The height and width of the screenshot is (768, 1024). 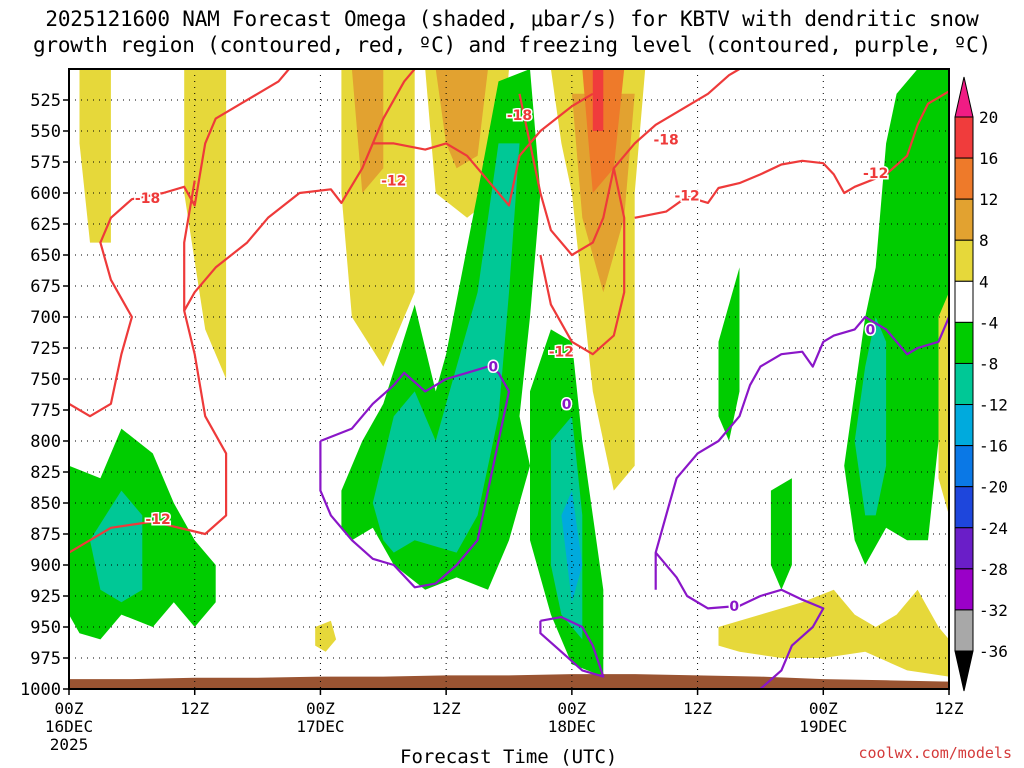 I want to click on y-tick-label-625: 625, so click(x=45, y=225).